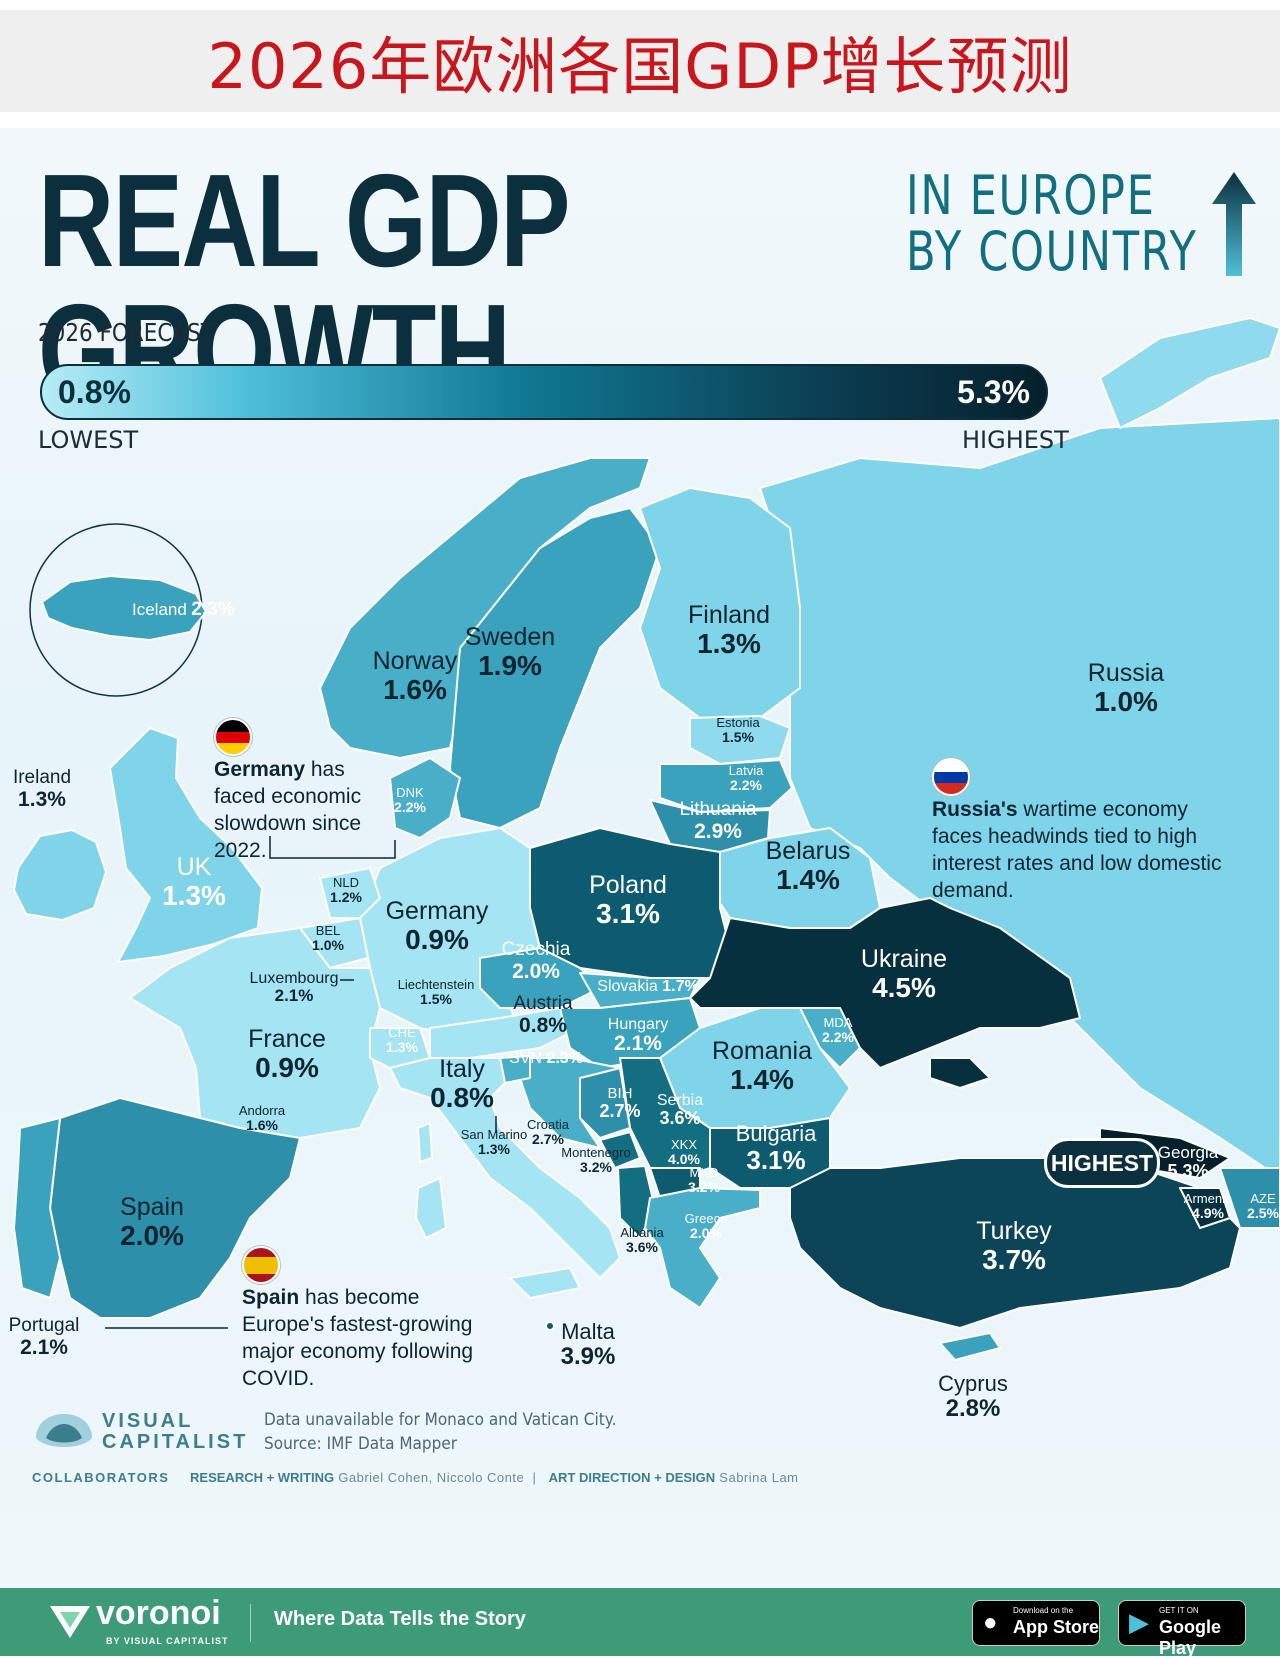 This screenshot has height=1659, width=1280. Describe the element at coordinates (1139, 1622) in the screenshot. I see `play-icon: ▶` at that location.